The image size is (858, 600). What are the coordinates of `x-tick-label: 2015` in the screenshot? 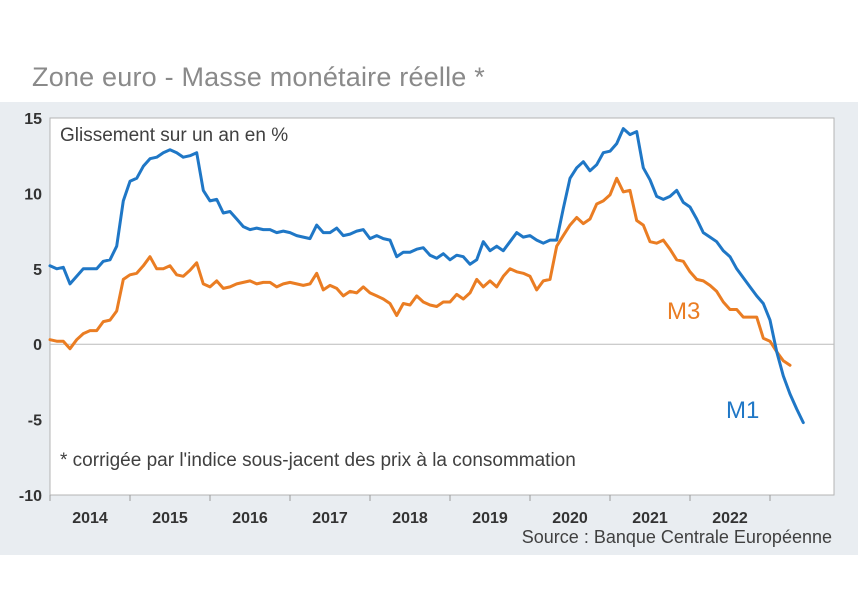 It's located at (170, 518).